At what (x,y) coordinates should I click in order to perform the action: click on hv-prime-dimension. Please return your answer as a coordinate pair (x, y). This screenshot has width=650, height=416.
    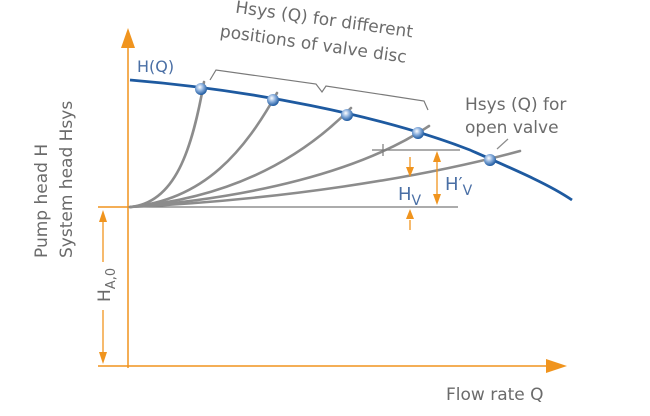
    Looking at the image, I should click on (437, 178).